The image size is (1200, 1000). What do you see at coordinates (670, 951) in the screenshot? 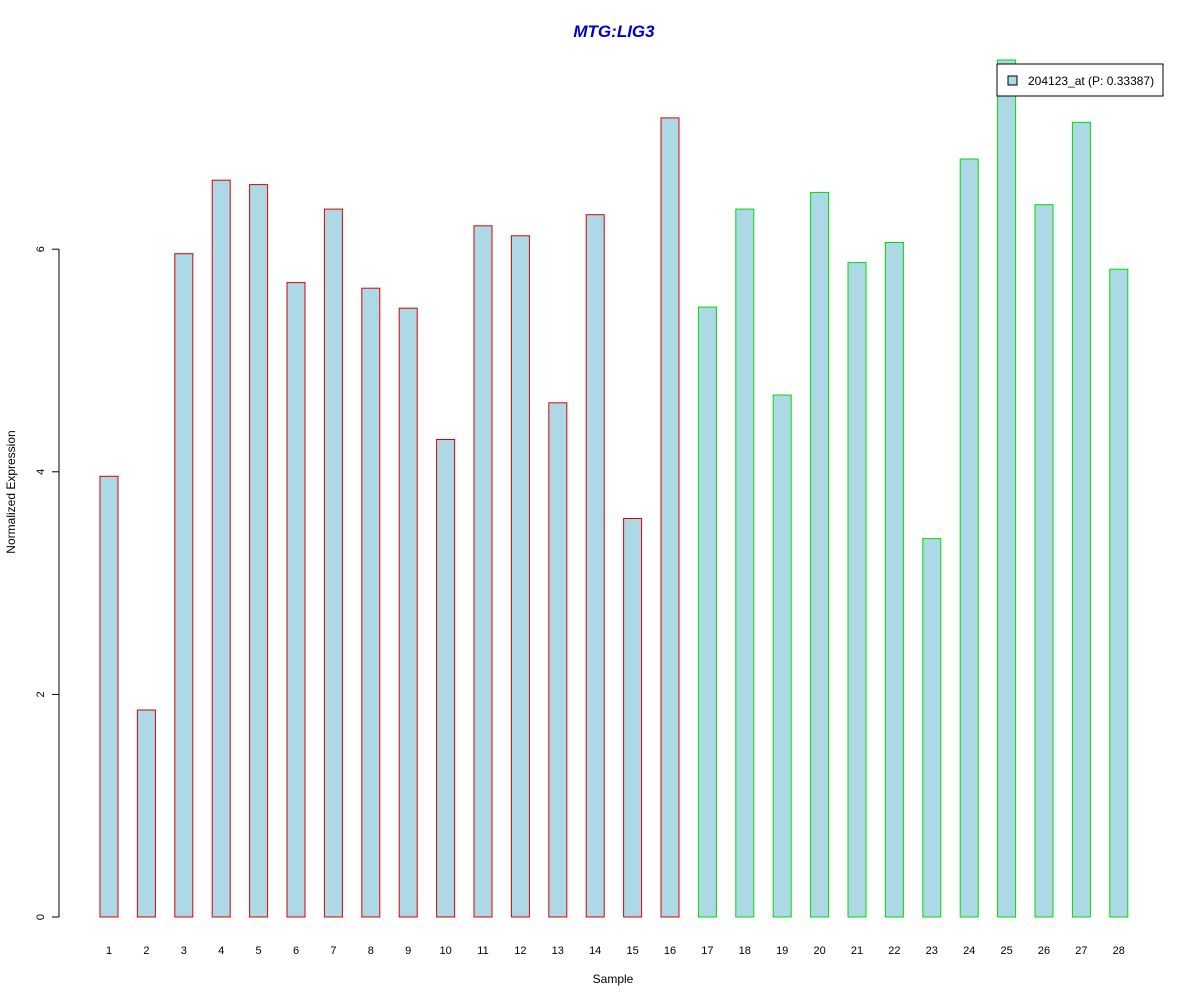
I see `x-tick-label-16: 16` at bounding box center [670, 951].